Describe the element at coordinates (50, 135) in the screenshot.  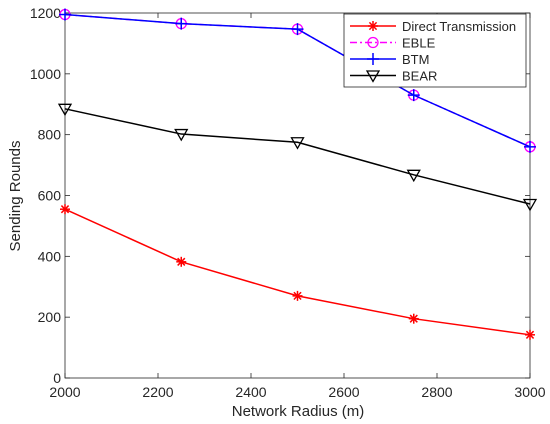
I see `y-tick-label: 800` at that location.